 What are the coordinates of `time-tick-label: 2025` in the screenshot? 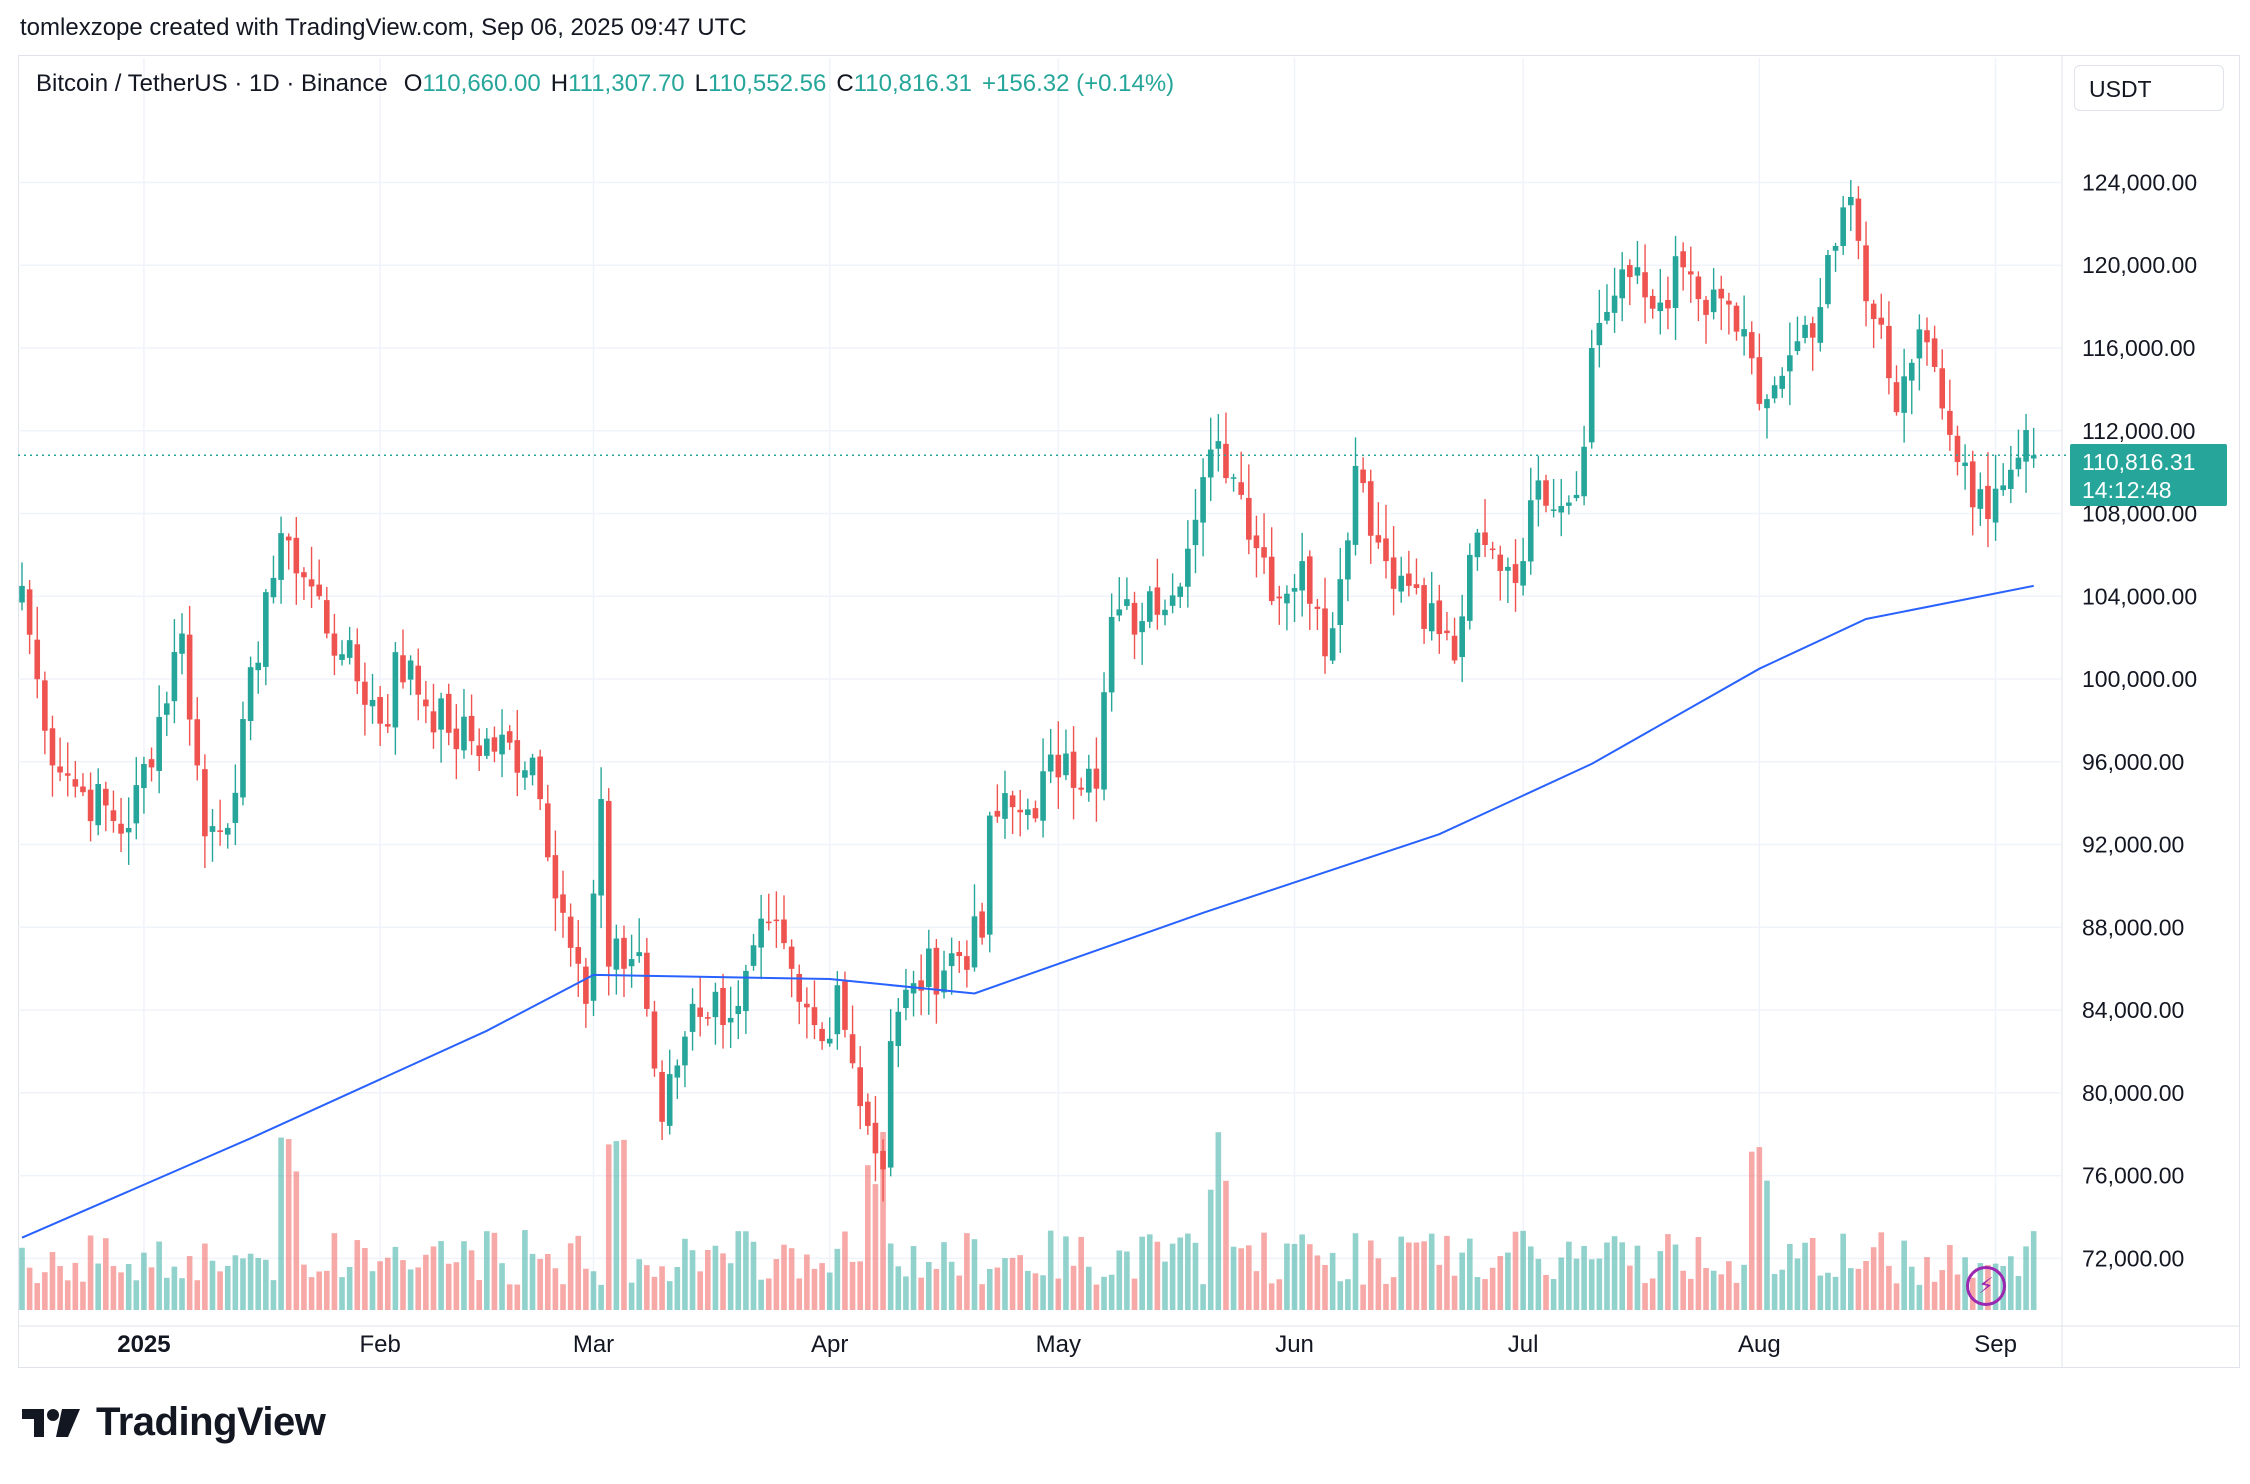 It's located at (143, 1344).